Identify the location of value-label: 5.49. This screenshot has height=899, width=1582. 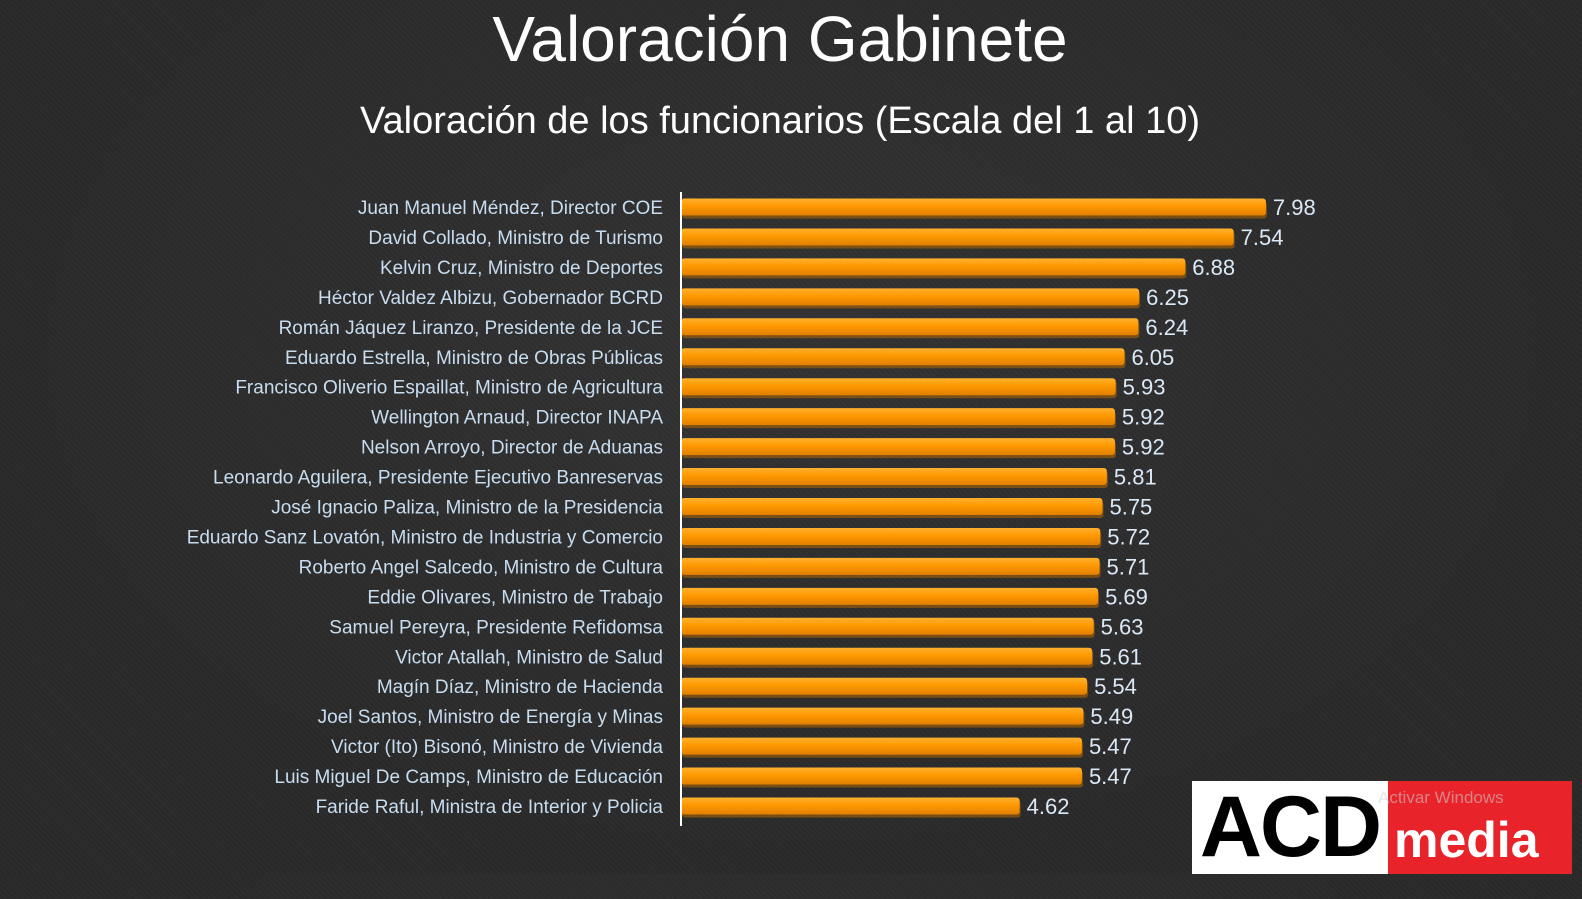
(1111, 716).